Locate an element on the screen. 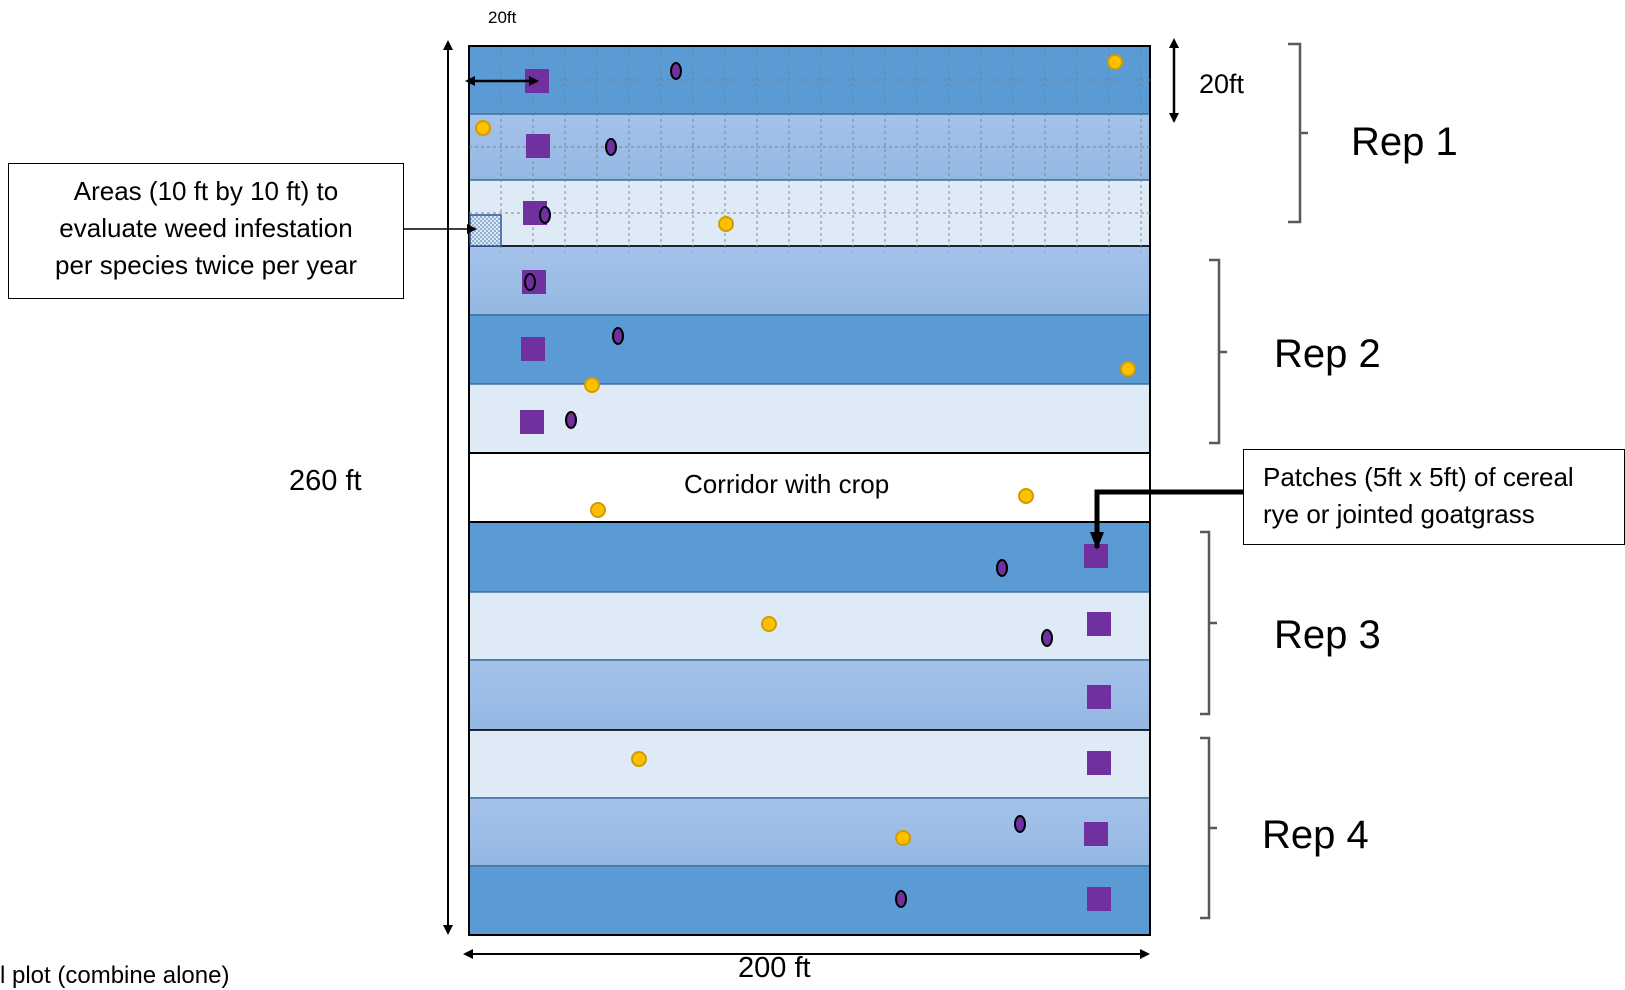  rep2-label: Rep 2 is located at coordinates (1327, 354).